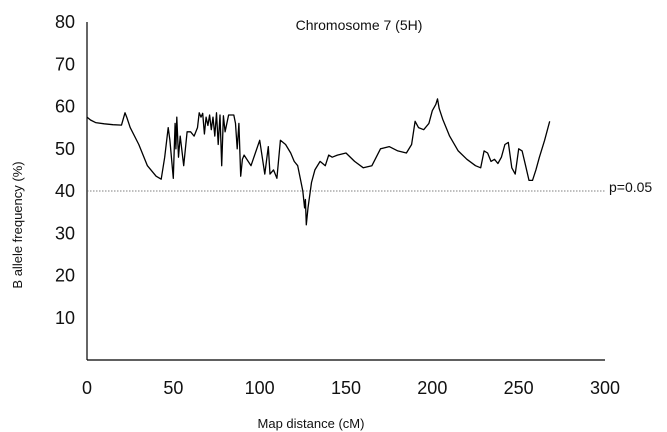 The height and width of the screenshot is (432, 667). What do you see at coordinates (65, 149) in the screenshot?
I see `y-tick-label: 50` at bounding box center [65, 149].